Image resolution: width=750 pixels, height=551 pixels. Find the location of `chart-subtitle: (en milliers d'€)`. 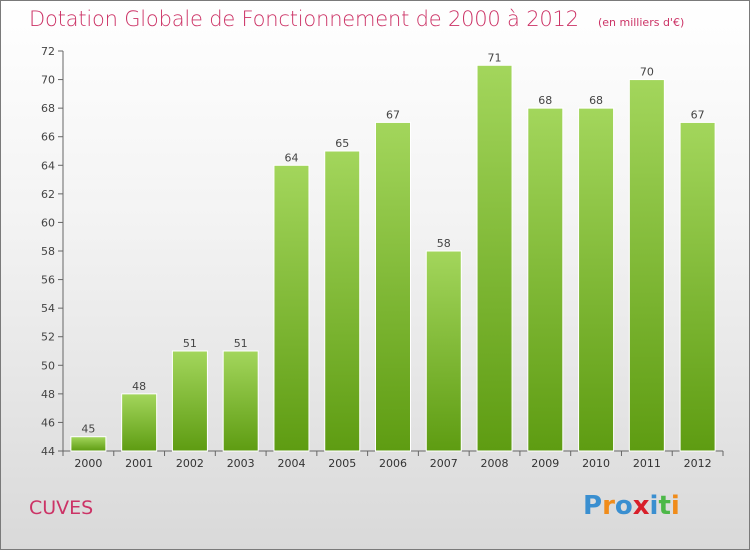

chart-subtitle: (en milliers d'€) is located at coordinates (641, 22).